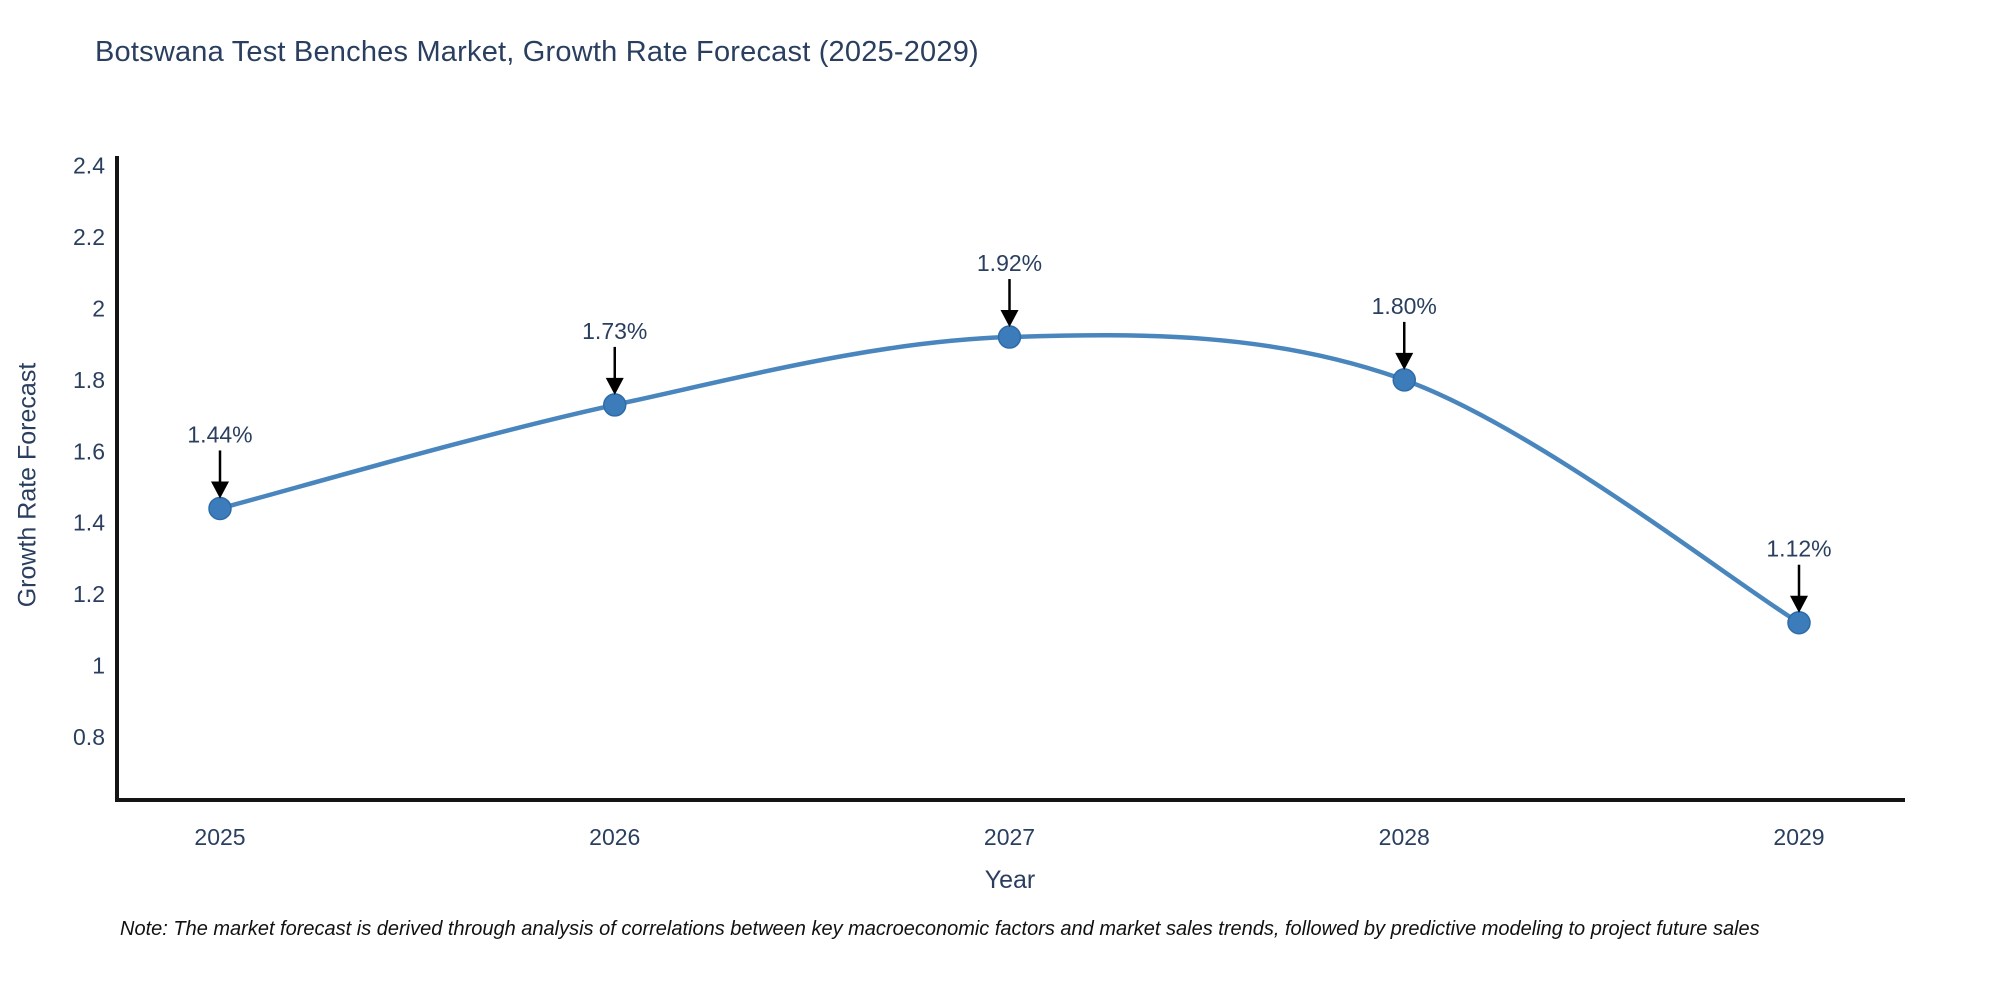  Describe the element at coordinates (89, 737) in the screenshot. I see `y-tick-label: 0.8` at that location.